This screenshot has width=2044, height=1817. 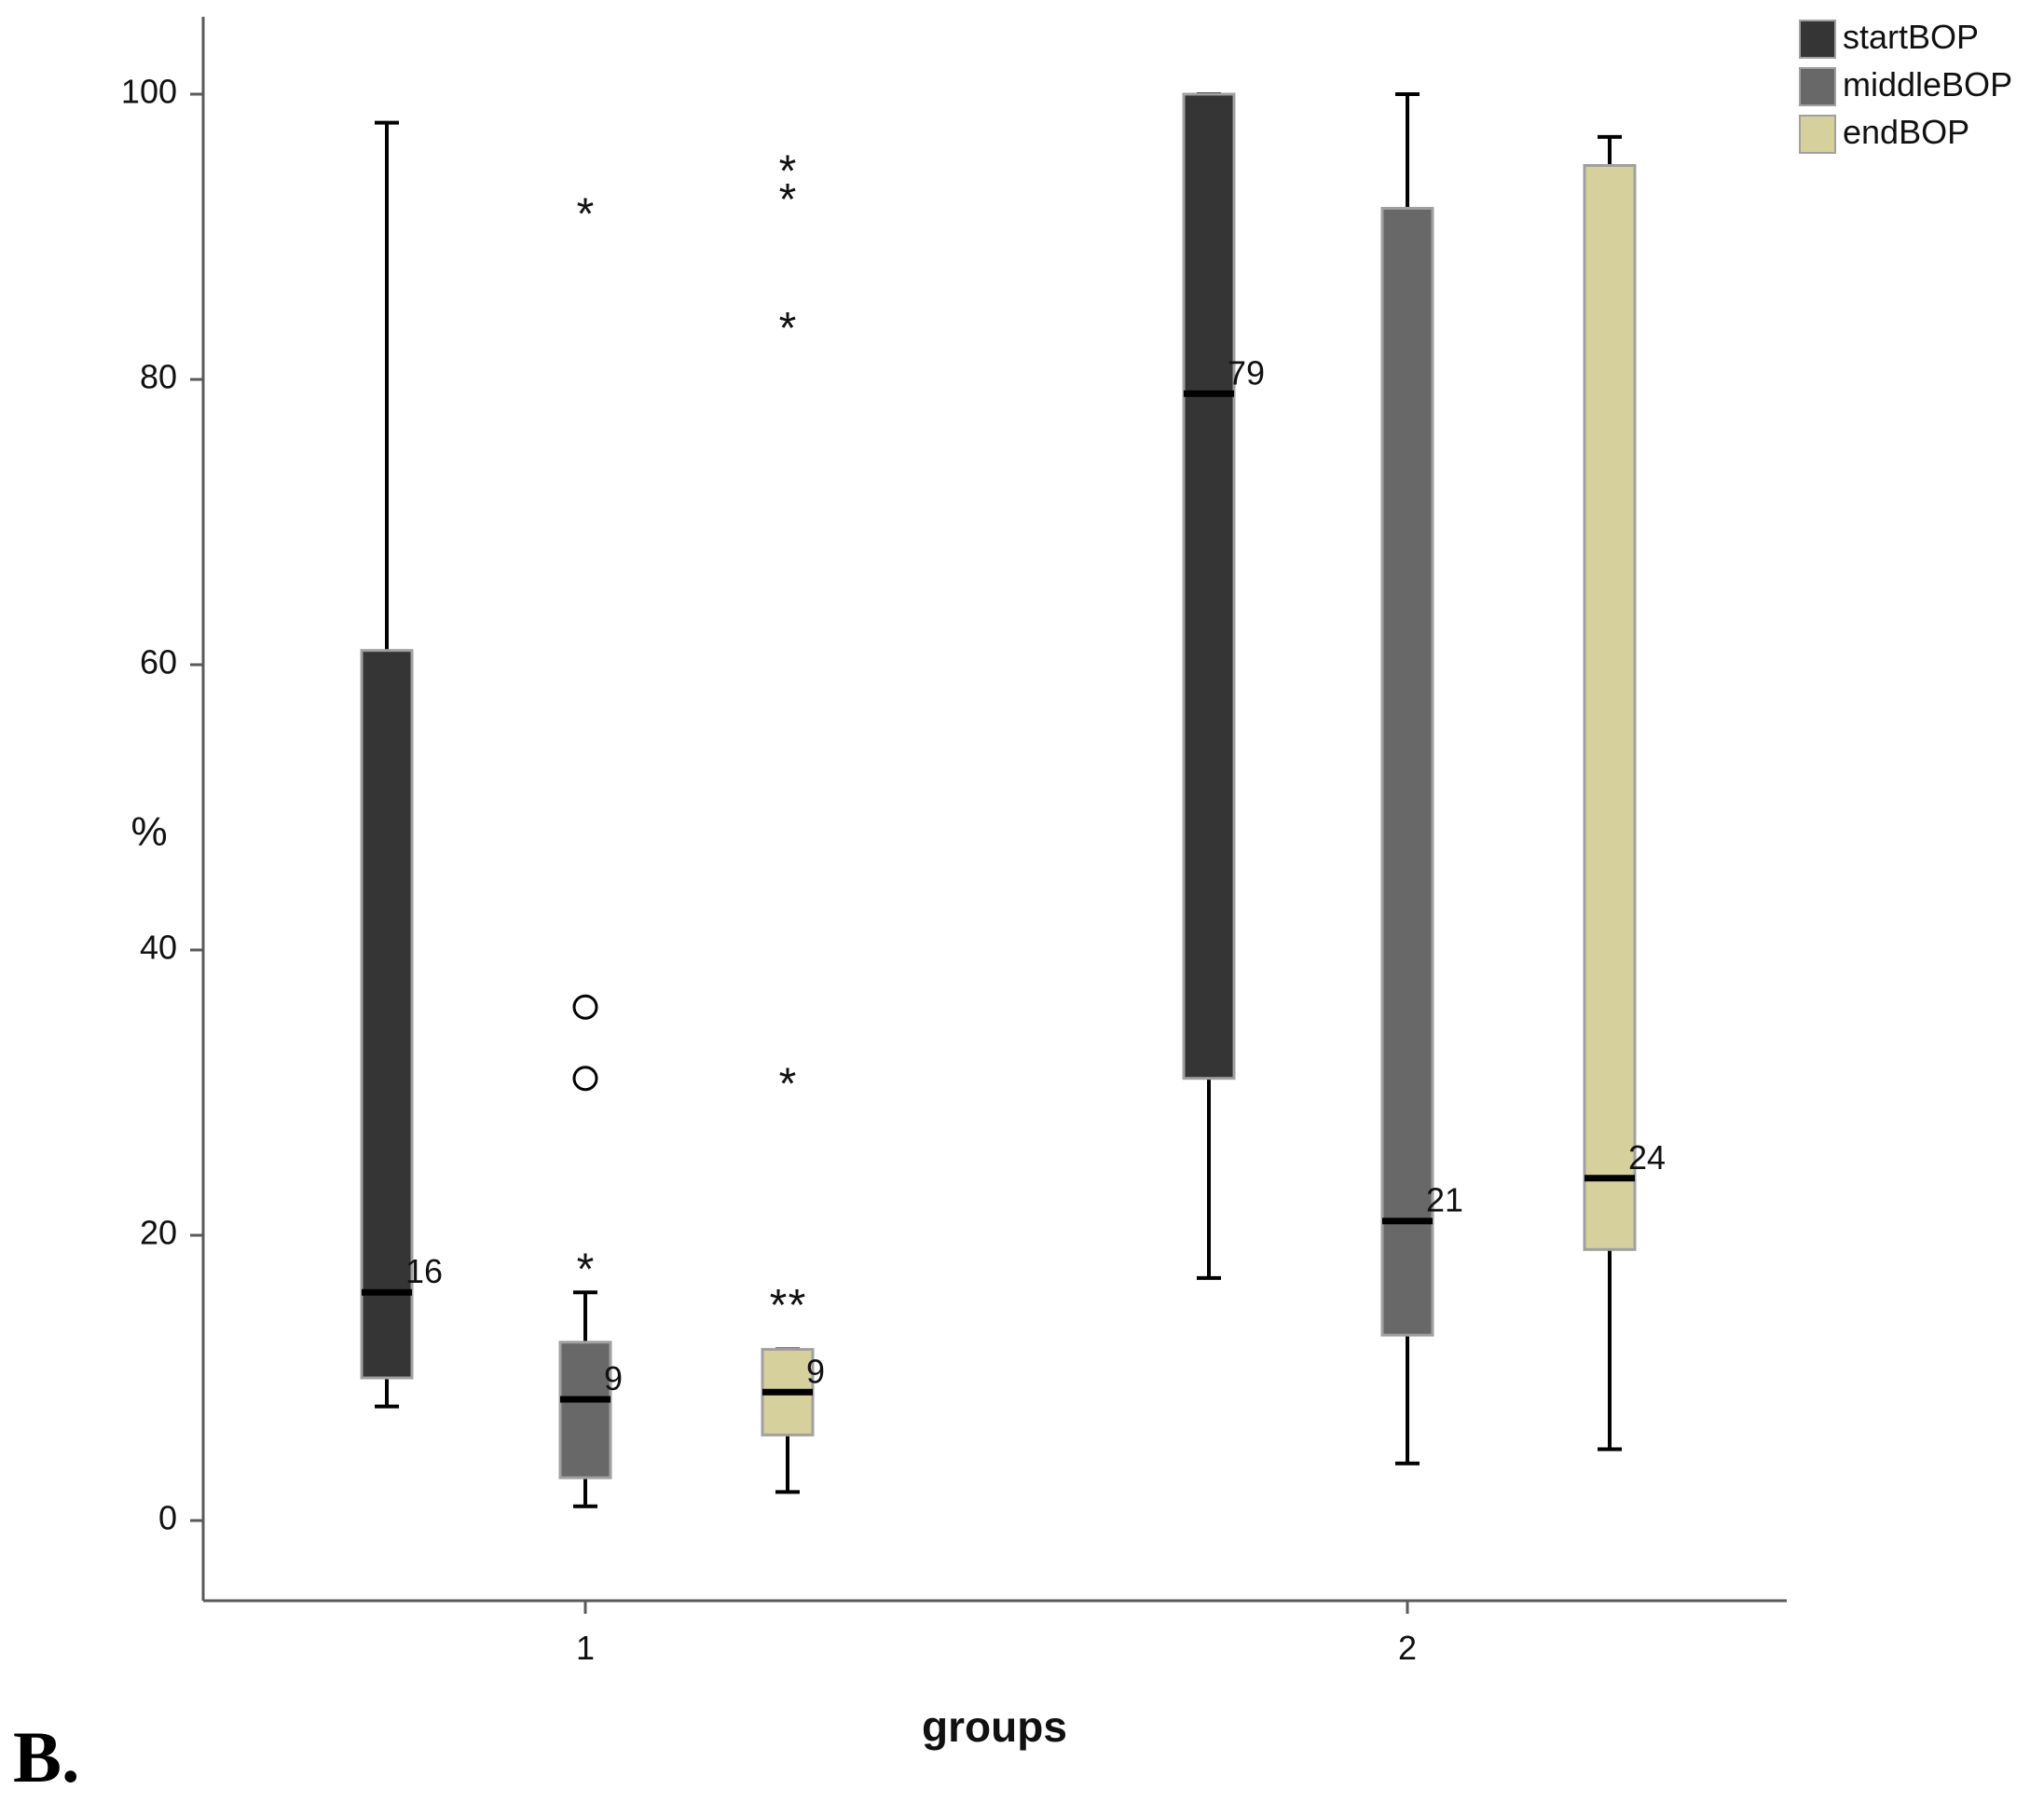 What do you see at coordinates (994, 1726) in the screenshot?
I see `x-axis-label: groups` at bounding box center [994, 1726].